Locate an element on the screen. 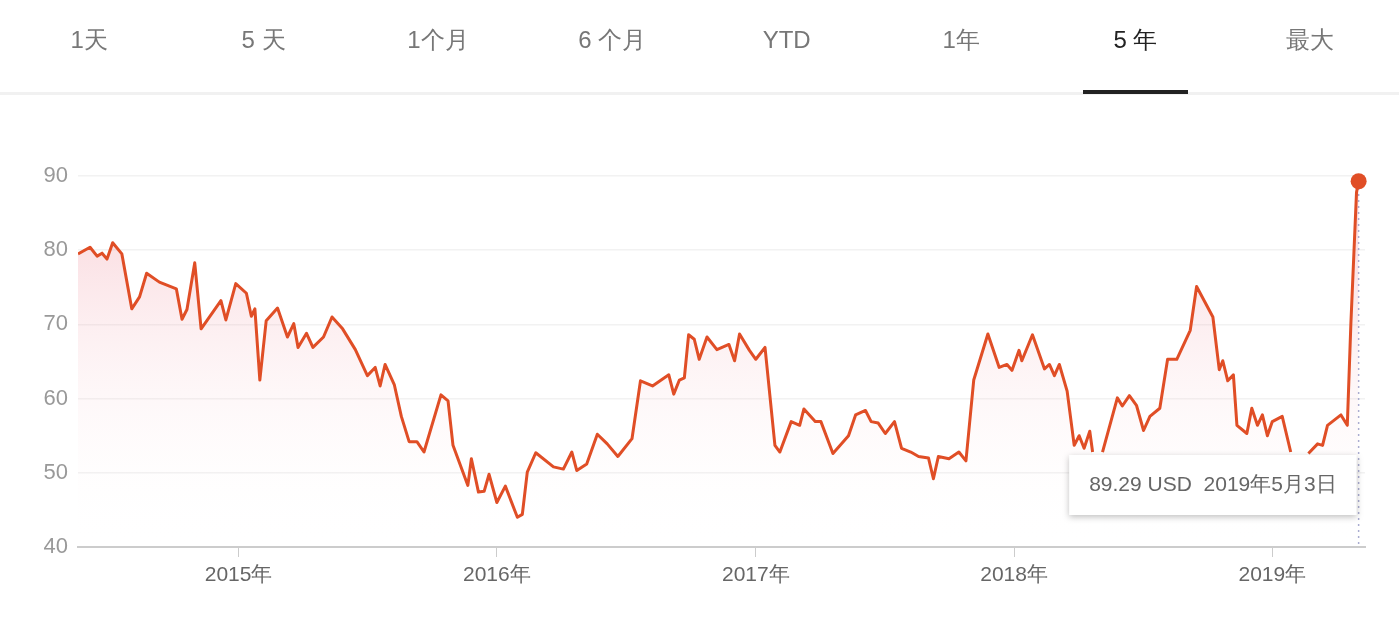 The width and height of the screenshot is (1399, 617). text: 5 天 is located at coordinates (263, 40).